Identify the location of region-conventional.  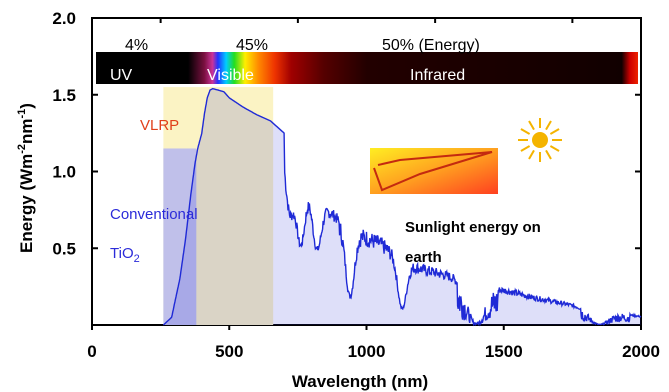
(180, 236).